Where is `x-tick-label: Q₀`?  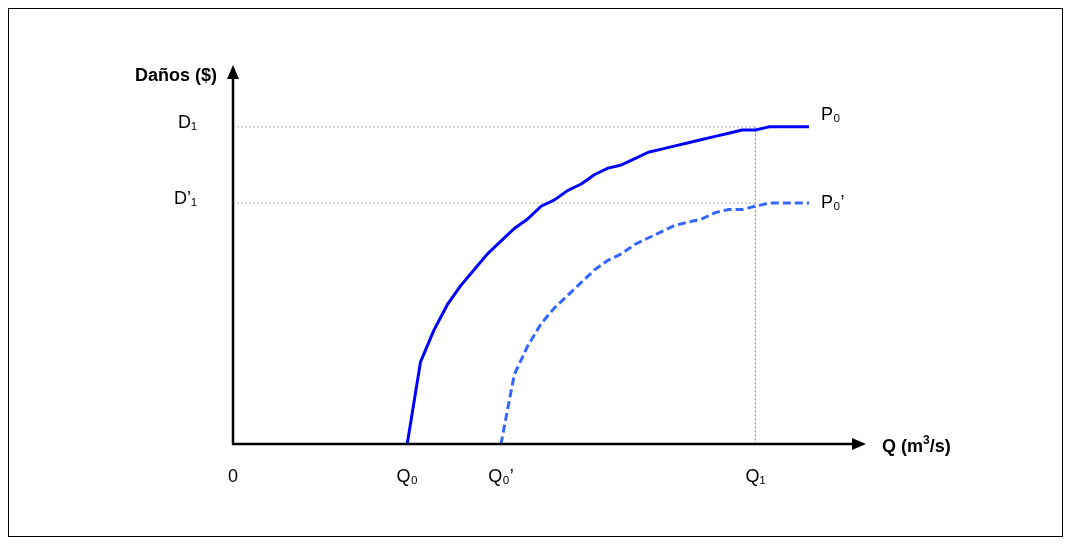
x-tick-label: Q₀ is located at coordinates (407, 476).